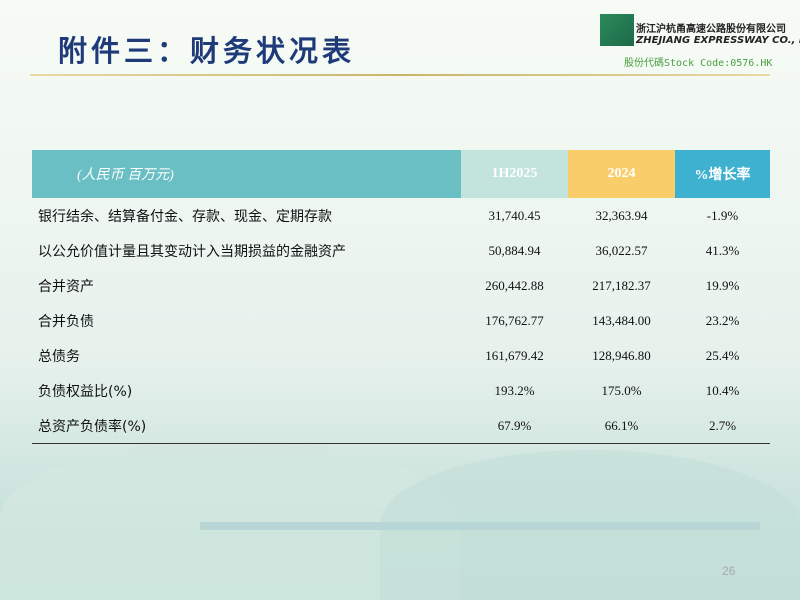 This screenshot has height=600, width=800. What do you see at coordinates (722, 390) in the screenshot?
I see `value-growth: 10.4%` at bounding box center [722, 390].